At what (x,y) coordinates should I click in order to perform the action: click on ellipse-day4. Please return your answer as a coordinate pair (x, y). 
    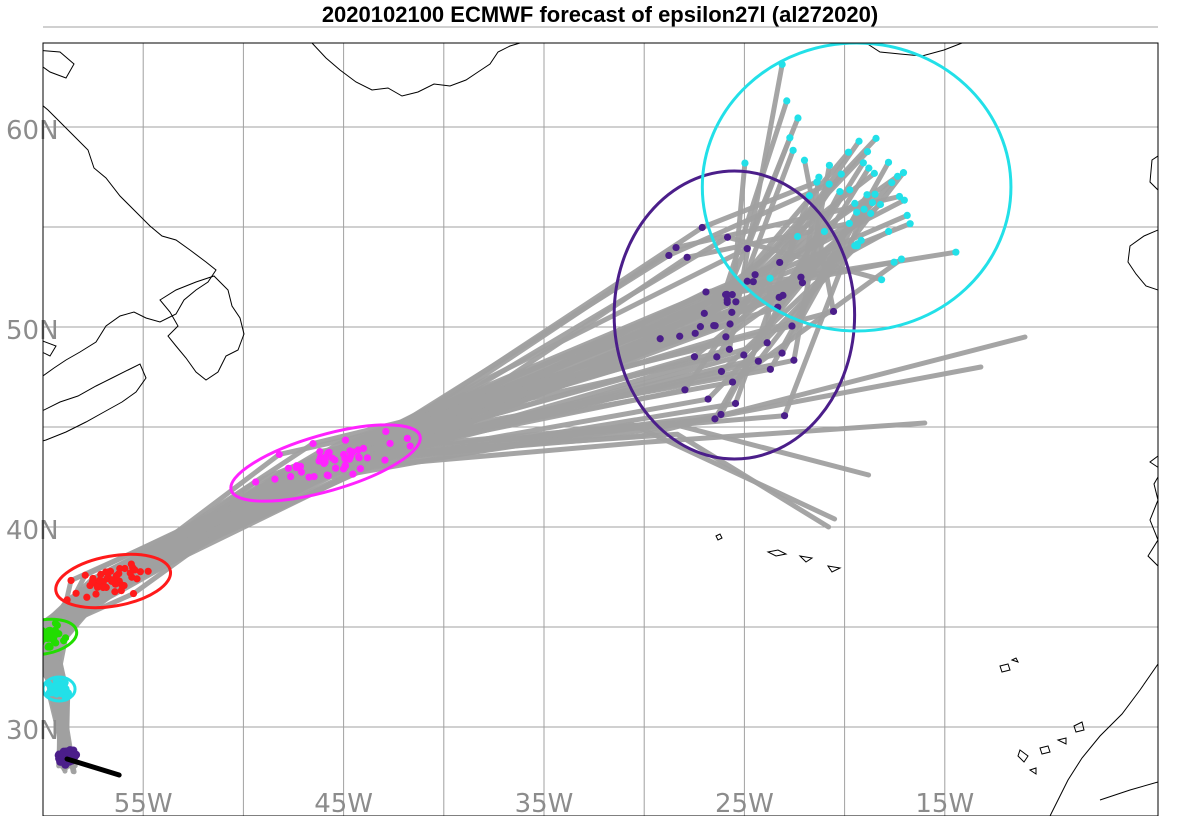
    Looking at the image, I should click on (325, 463).